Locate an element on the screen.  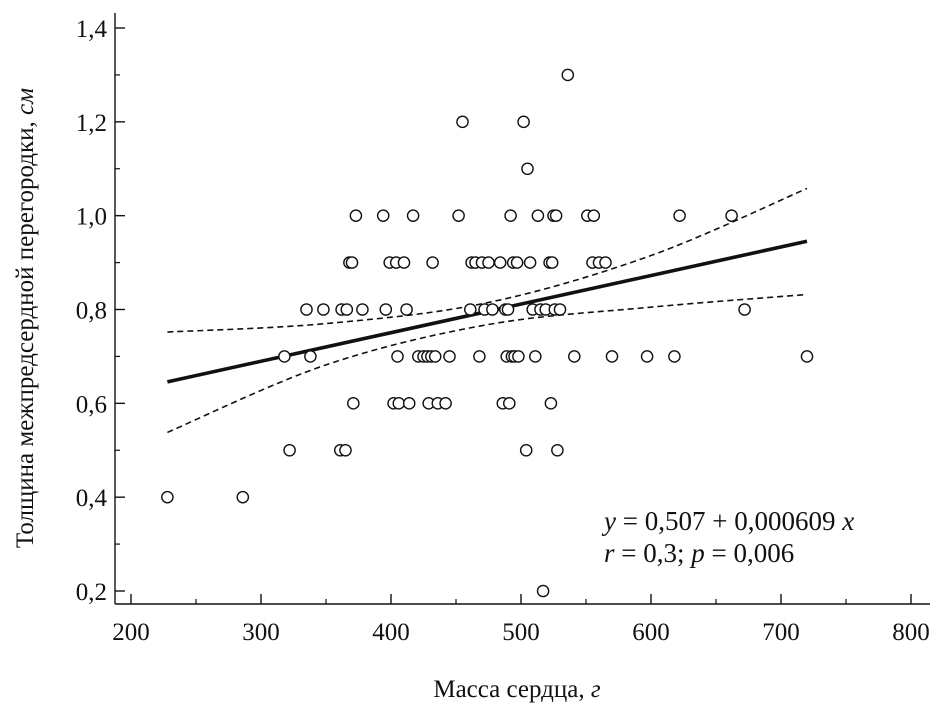
x-tick-label: 800 is located at coordinates (911, 632).